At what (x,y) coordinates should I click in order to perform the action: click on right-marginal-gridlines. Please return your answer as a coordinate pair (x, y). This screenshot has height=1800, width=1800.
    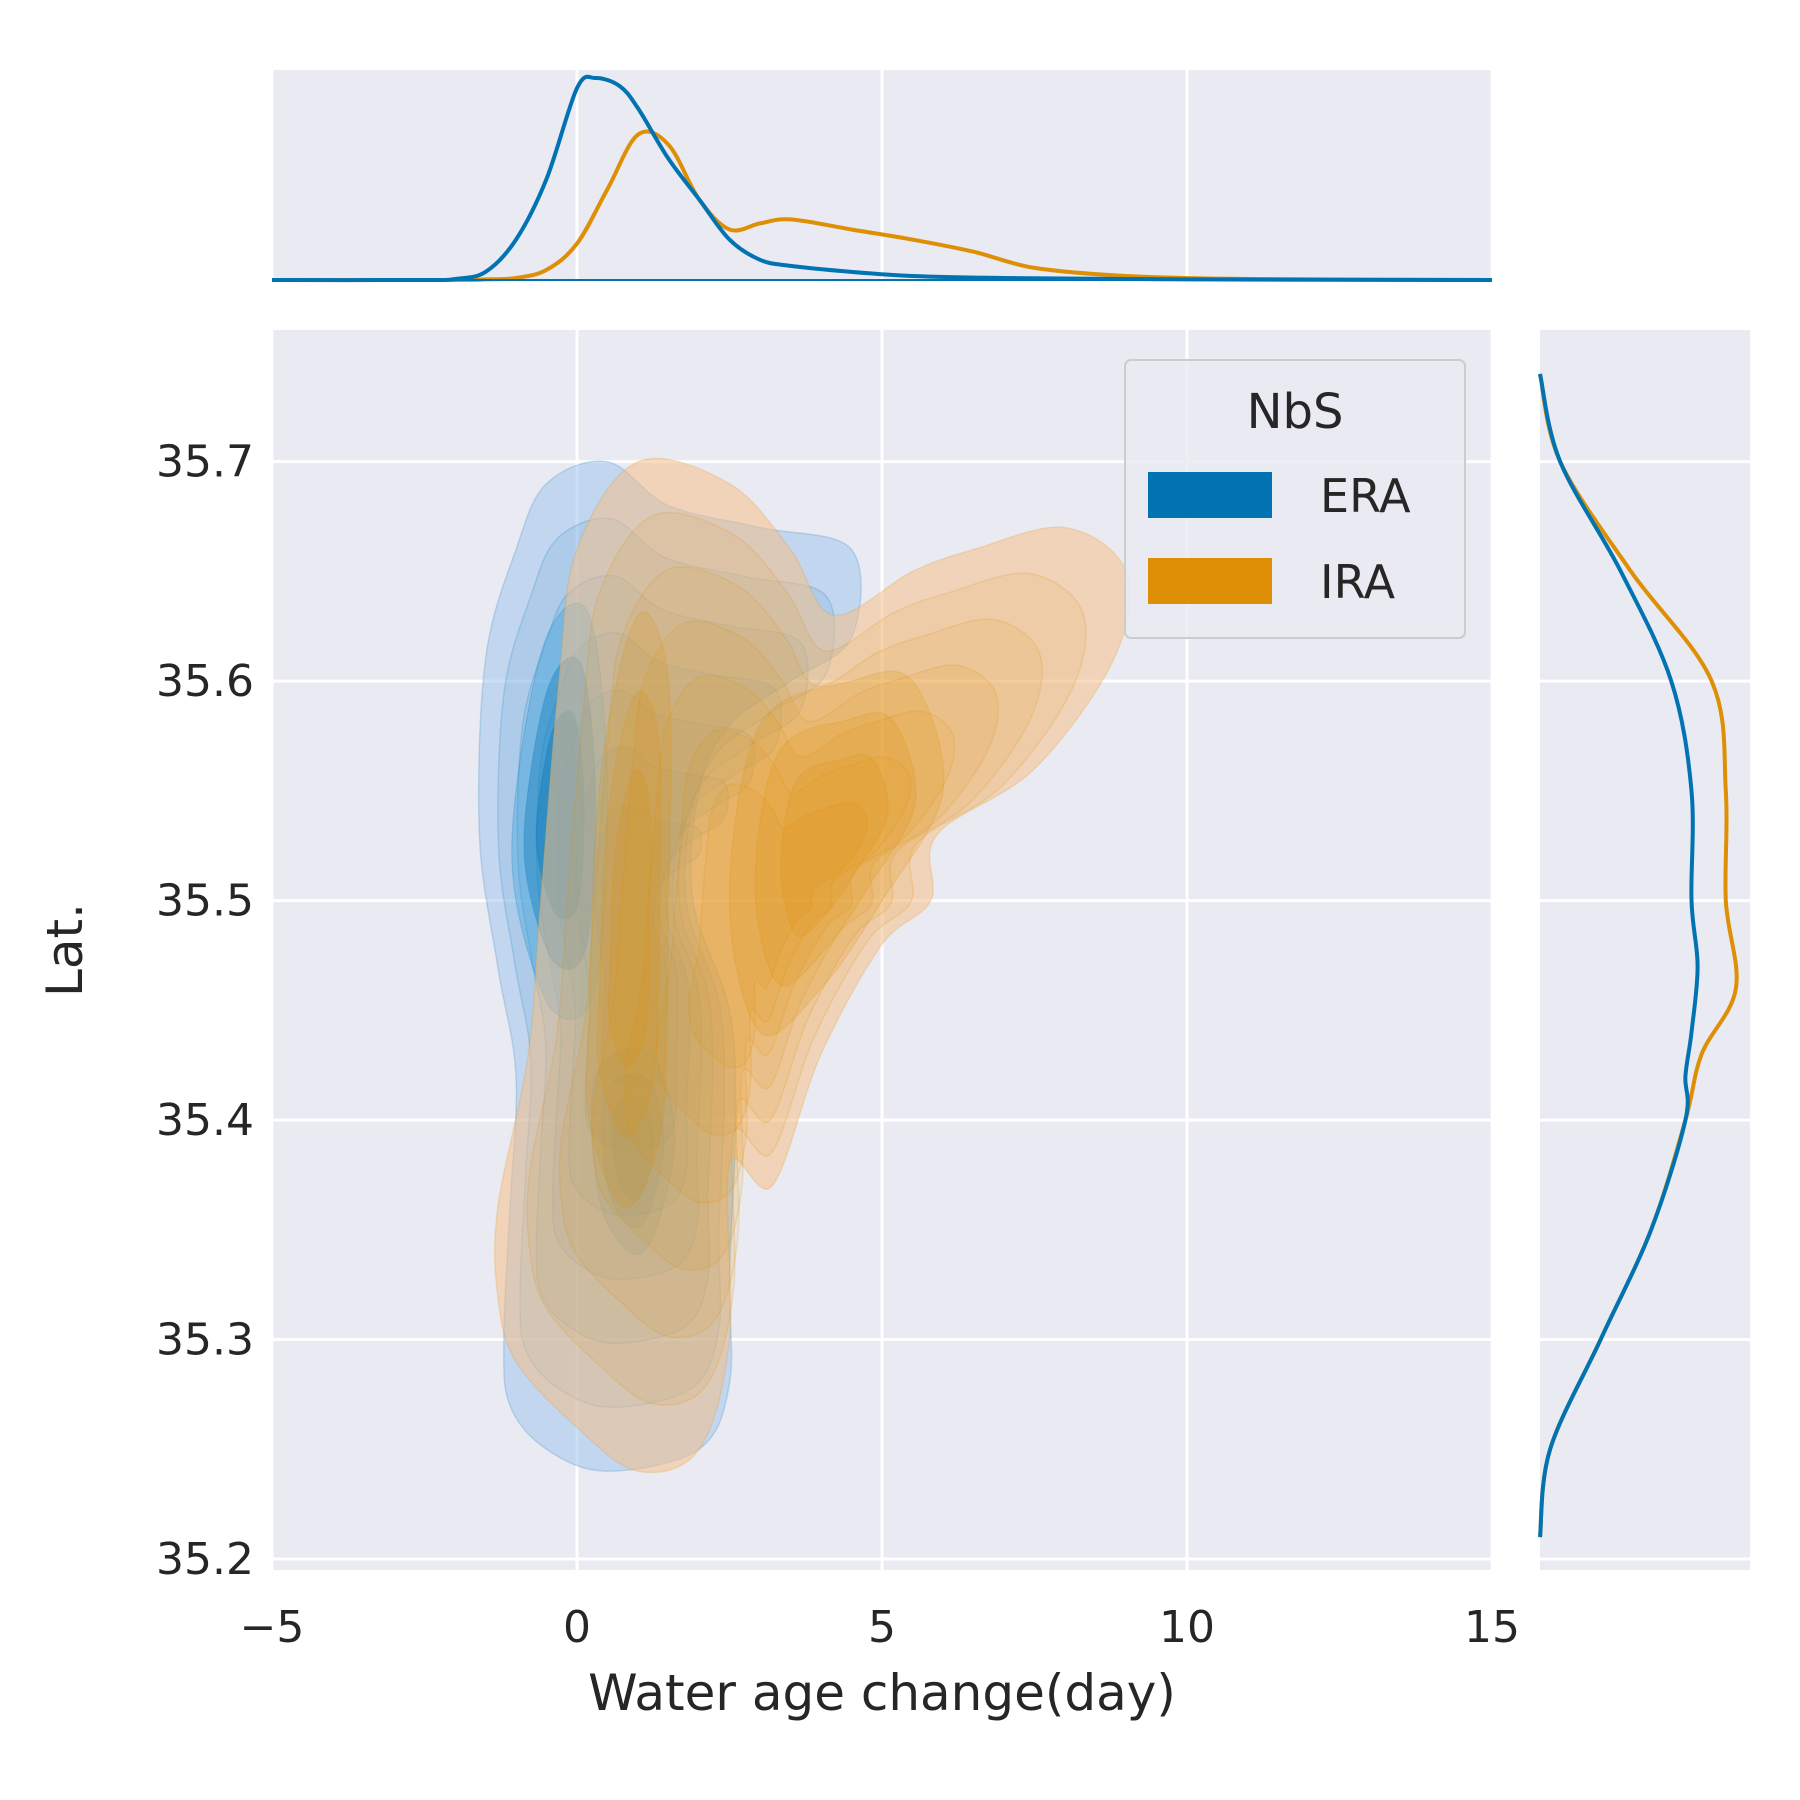
    Looking at the image, I should click on (1645, 1010).